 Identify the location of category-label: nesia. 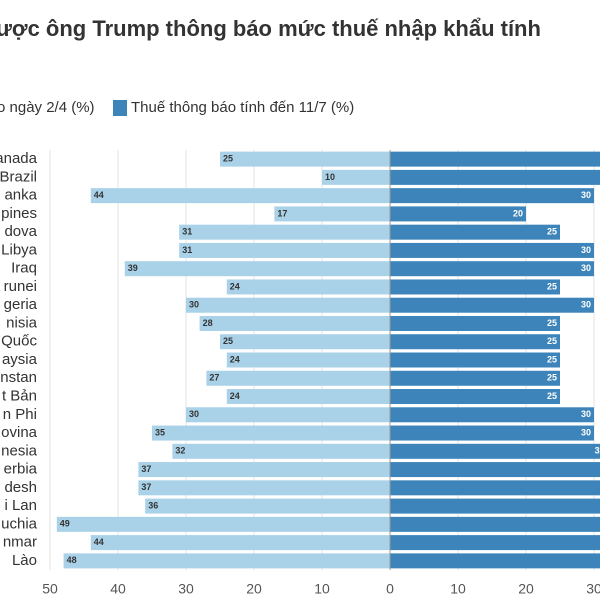
(19, 450).